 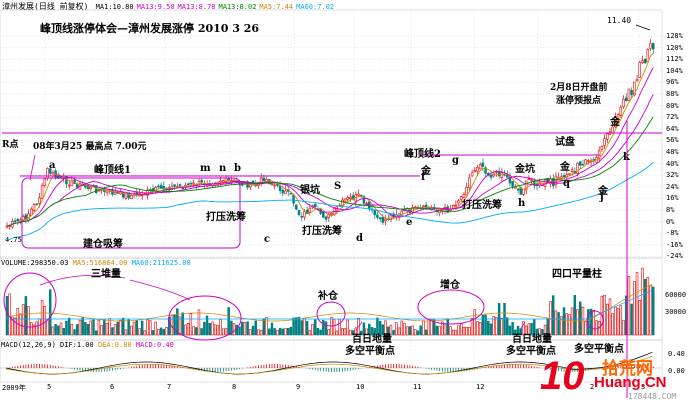 I want to click on volume-ma-line, so click(x=329, y=302).